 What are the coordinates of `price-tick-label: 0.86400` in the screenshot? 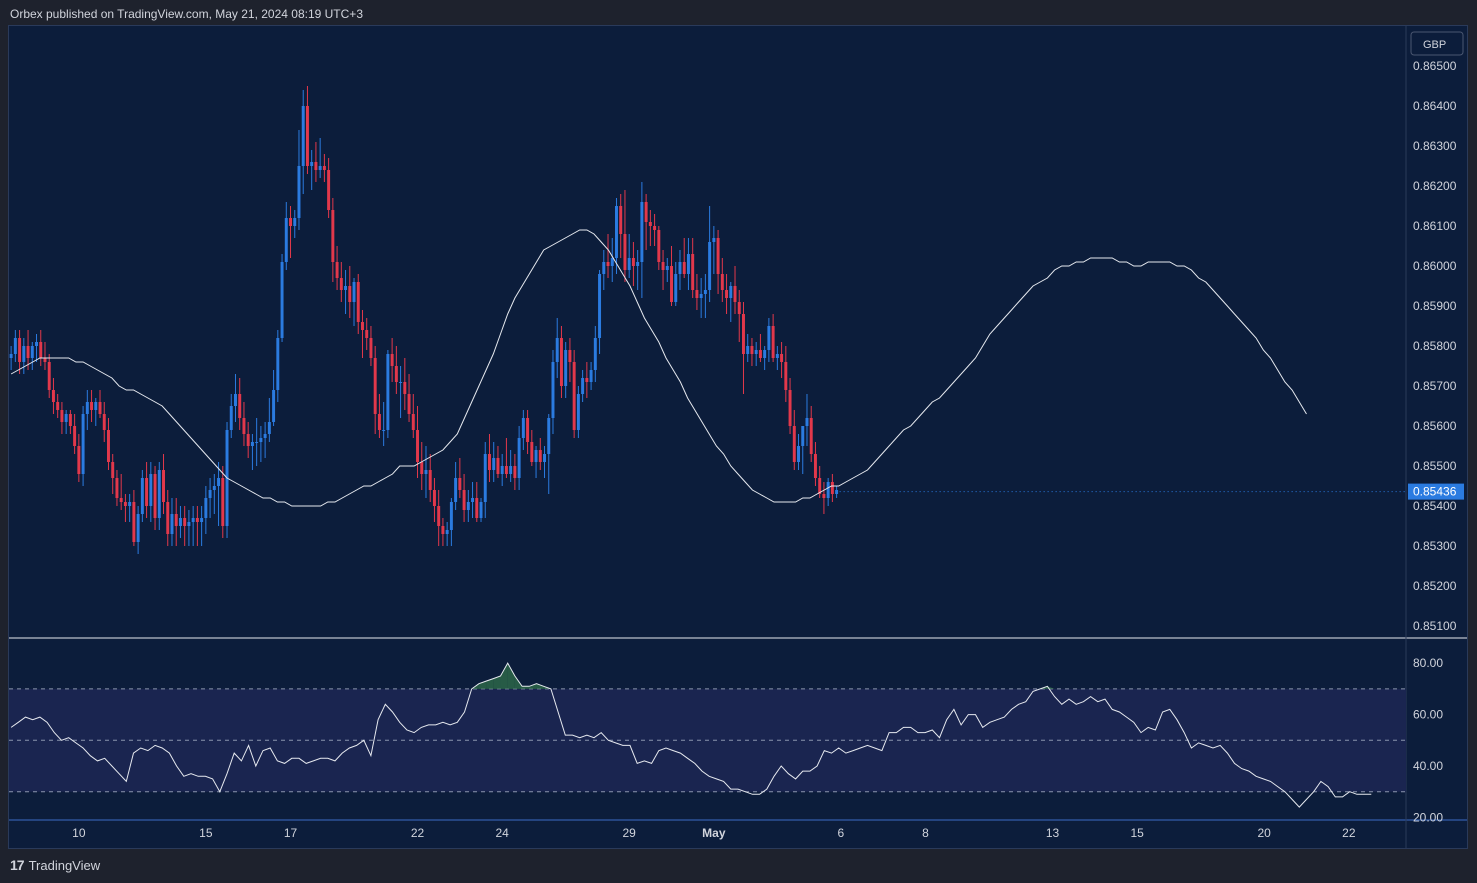 It's located at (1435, 106).